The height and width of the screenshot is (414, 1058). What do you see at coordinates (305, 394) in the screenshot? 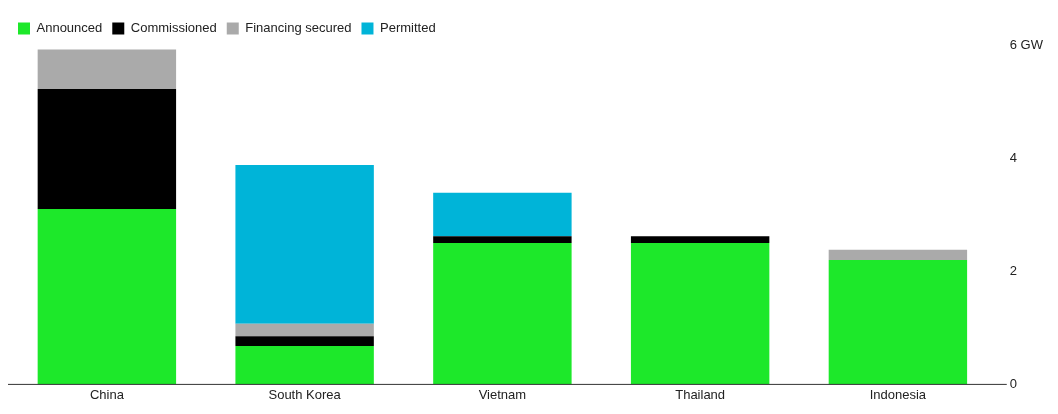
I see `x-tick-label: South Korea` at bounding box center [305, 394].